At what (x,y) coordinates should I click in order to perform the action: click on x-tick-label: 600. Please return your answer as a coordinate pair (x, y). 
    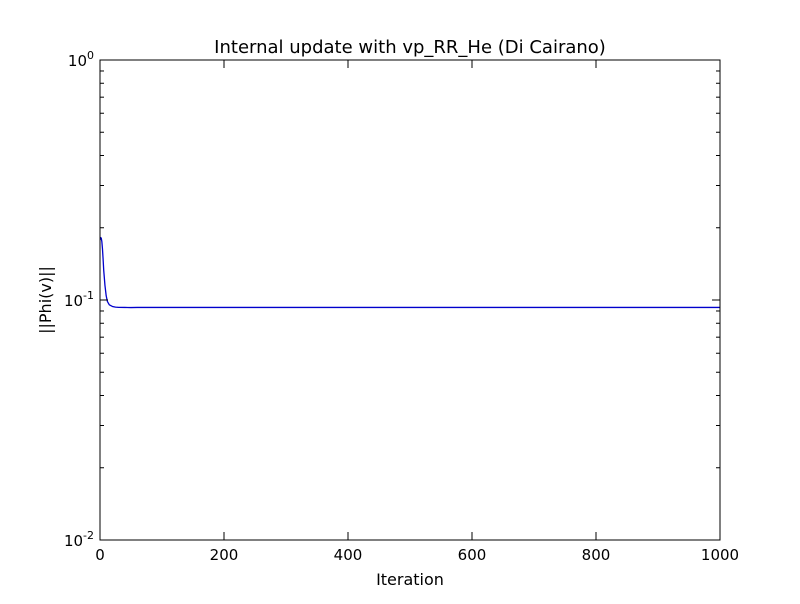
    Looking at the image, I should click on (472, 555).